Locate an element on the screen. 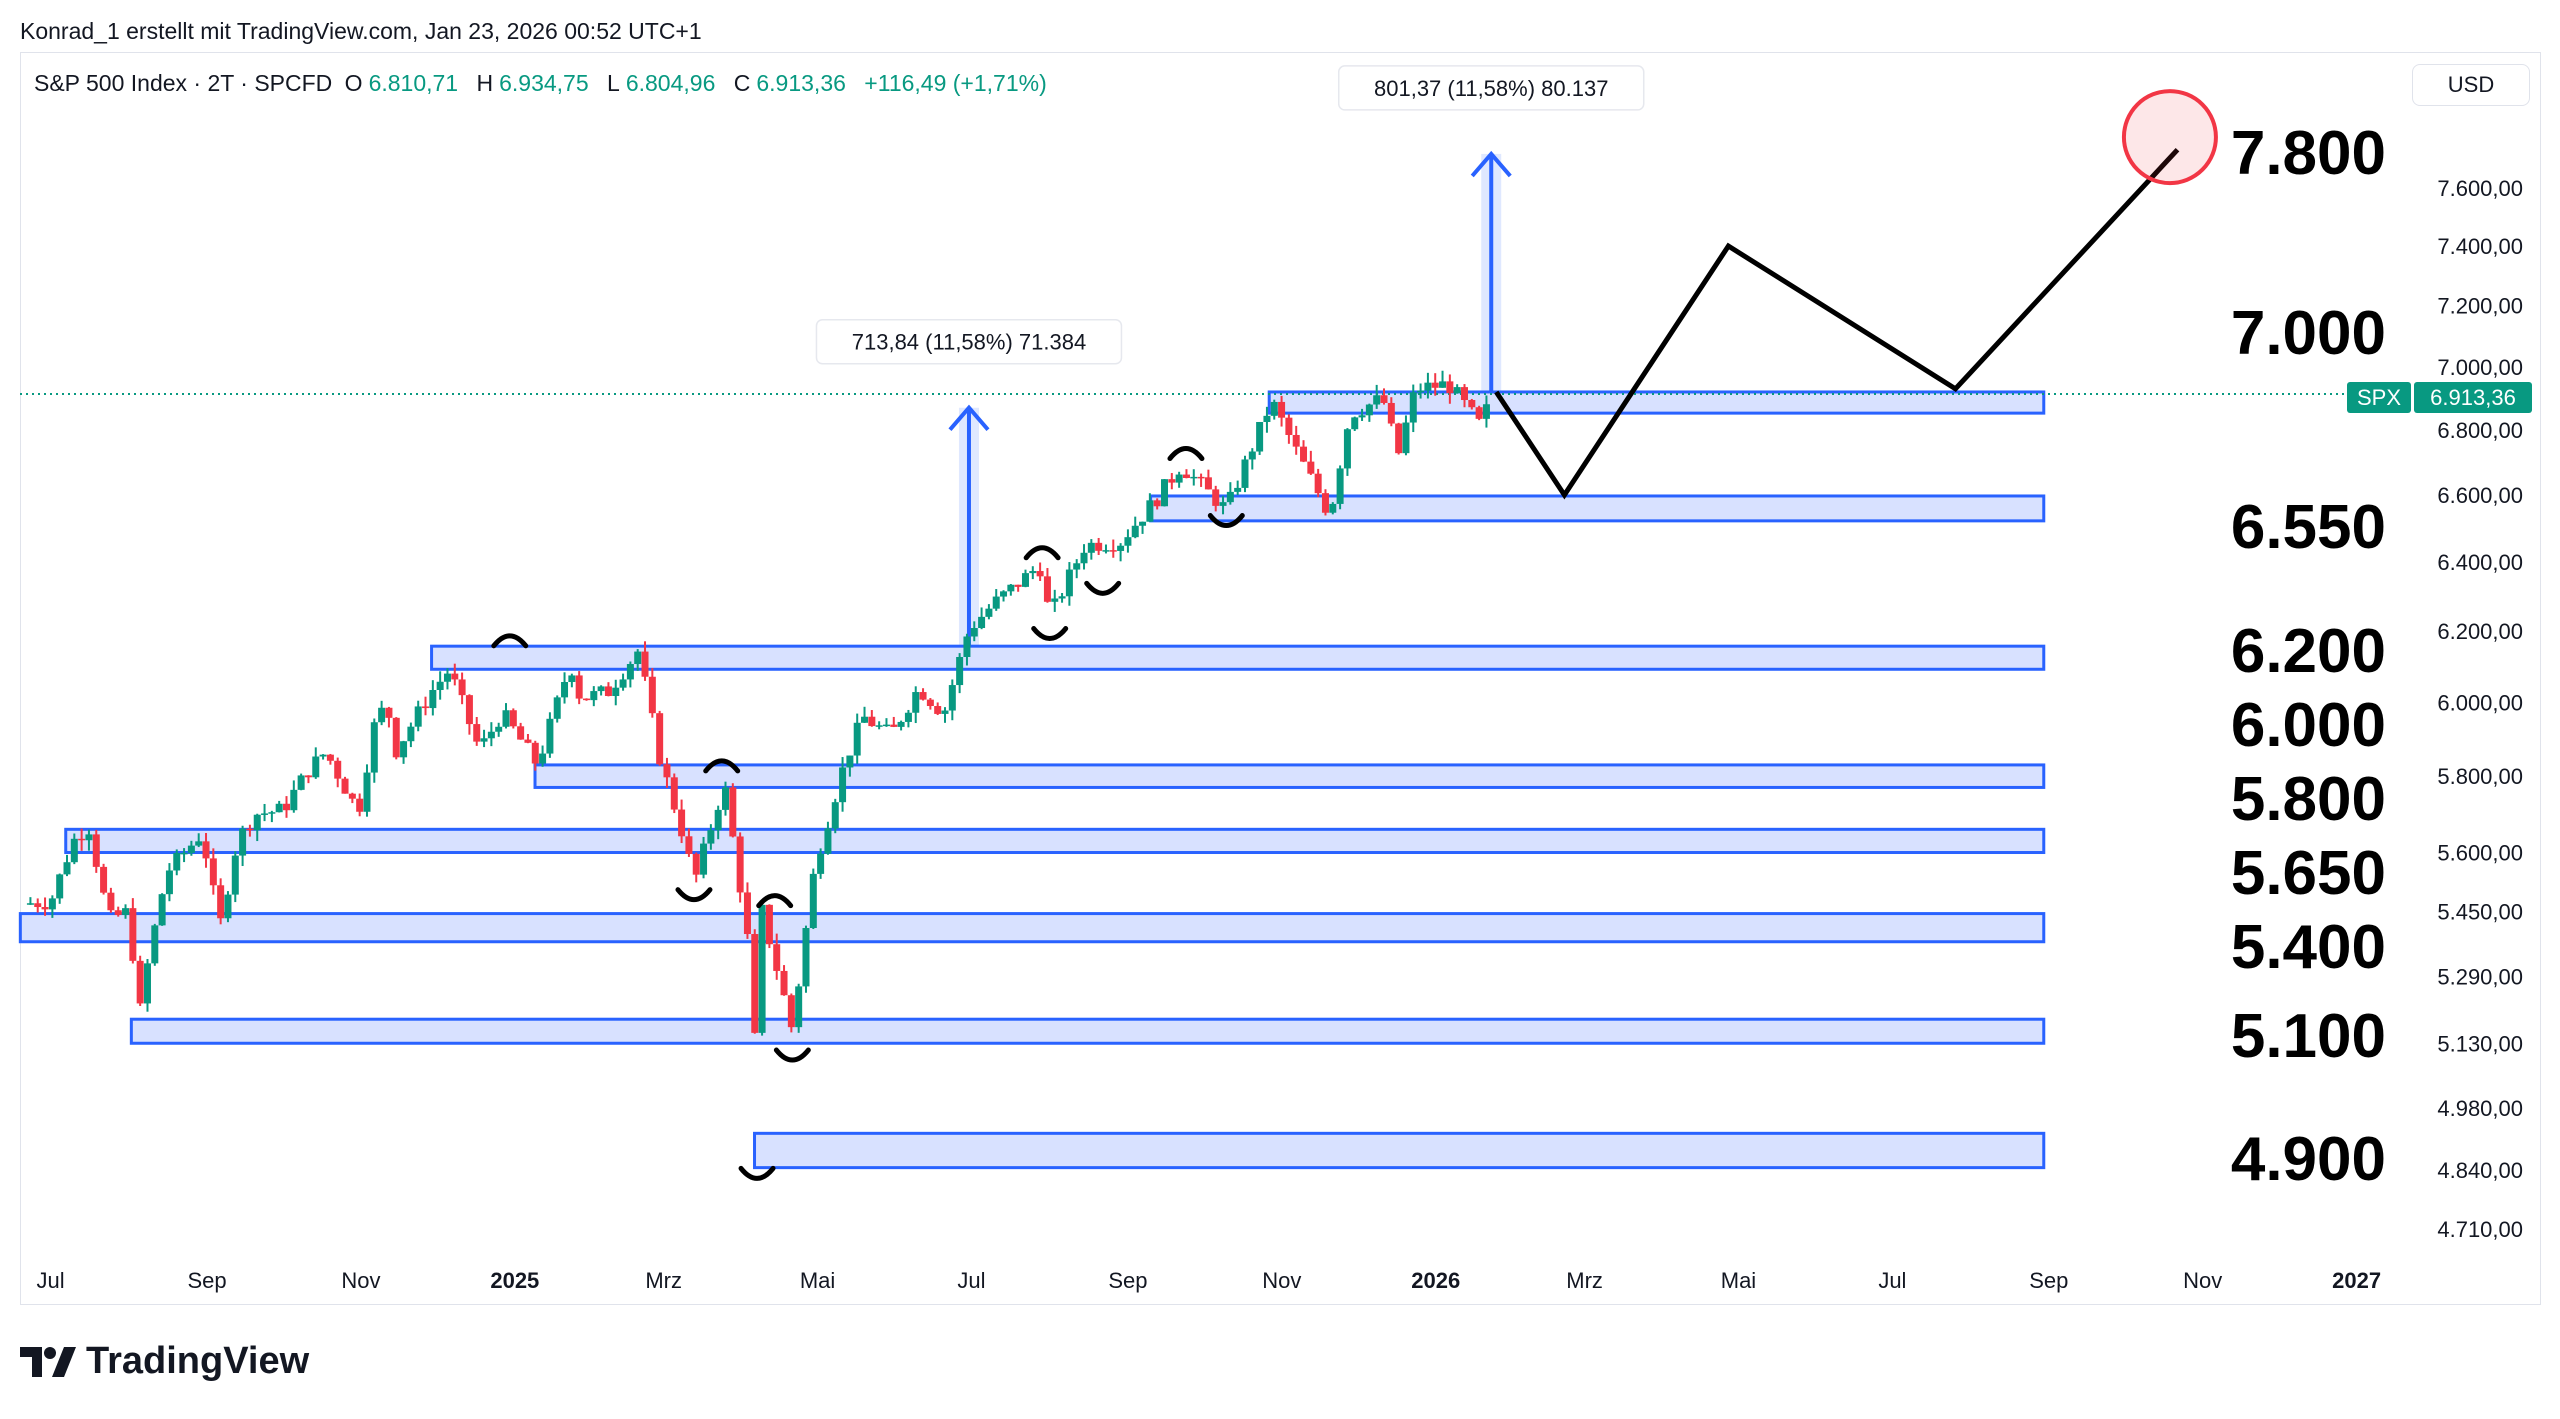  level-label: 4.900 is located at coordinates (2308, 1159).